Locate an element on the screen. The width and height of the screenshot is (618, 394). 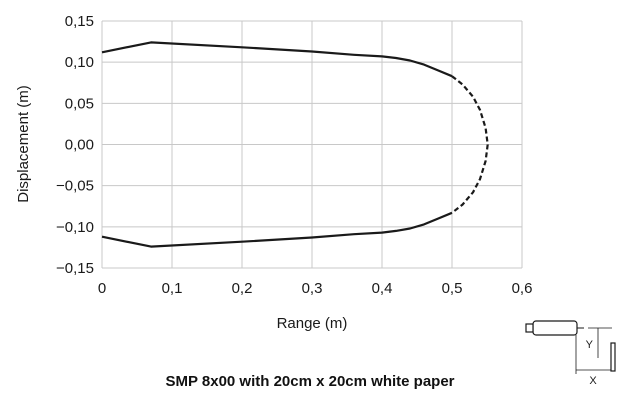
x-tick-label: 0,4 is located at coordinates (382, 288).